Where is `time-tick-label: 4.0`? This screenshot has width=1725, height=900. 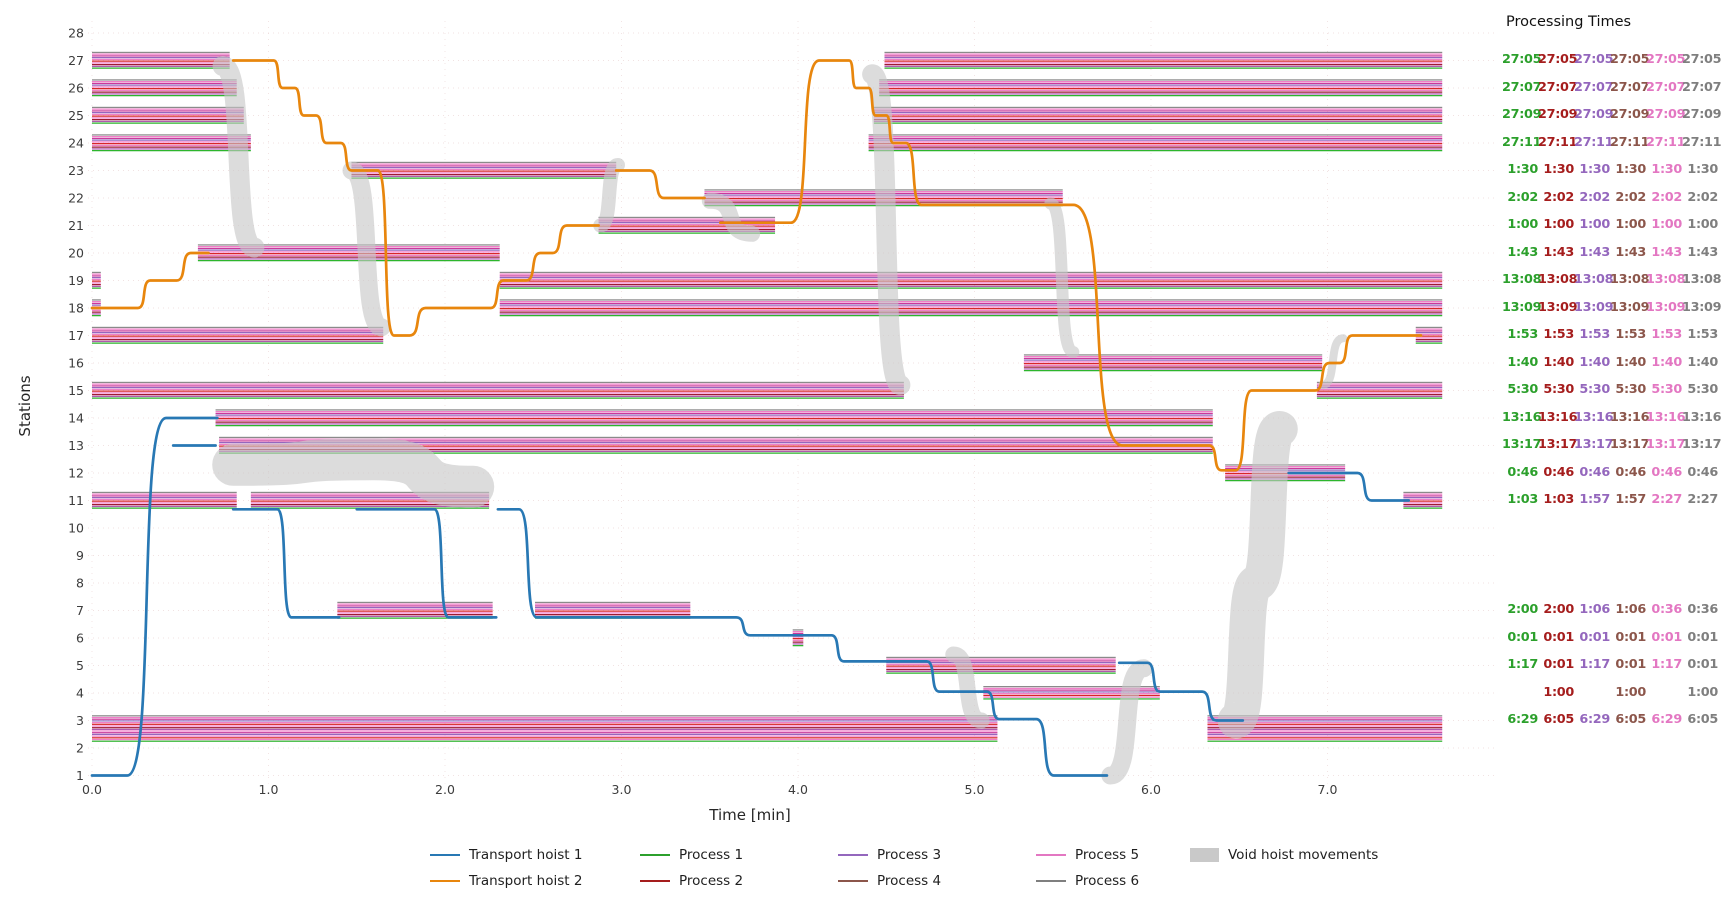 time-tick-label: 4.0 is located at coordinates (798, 789).